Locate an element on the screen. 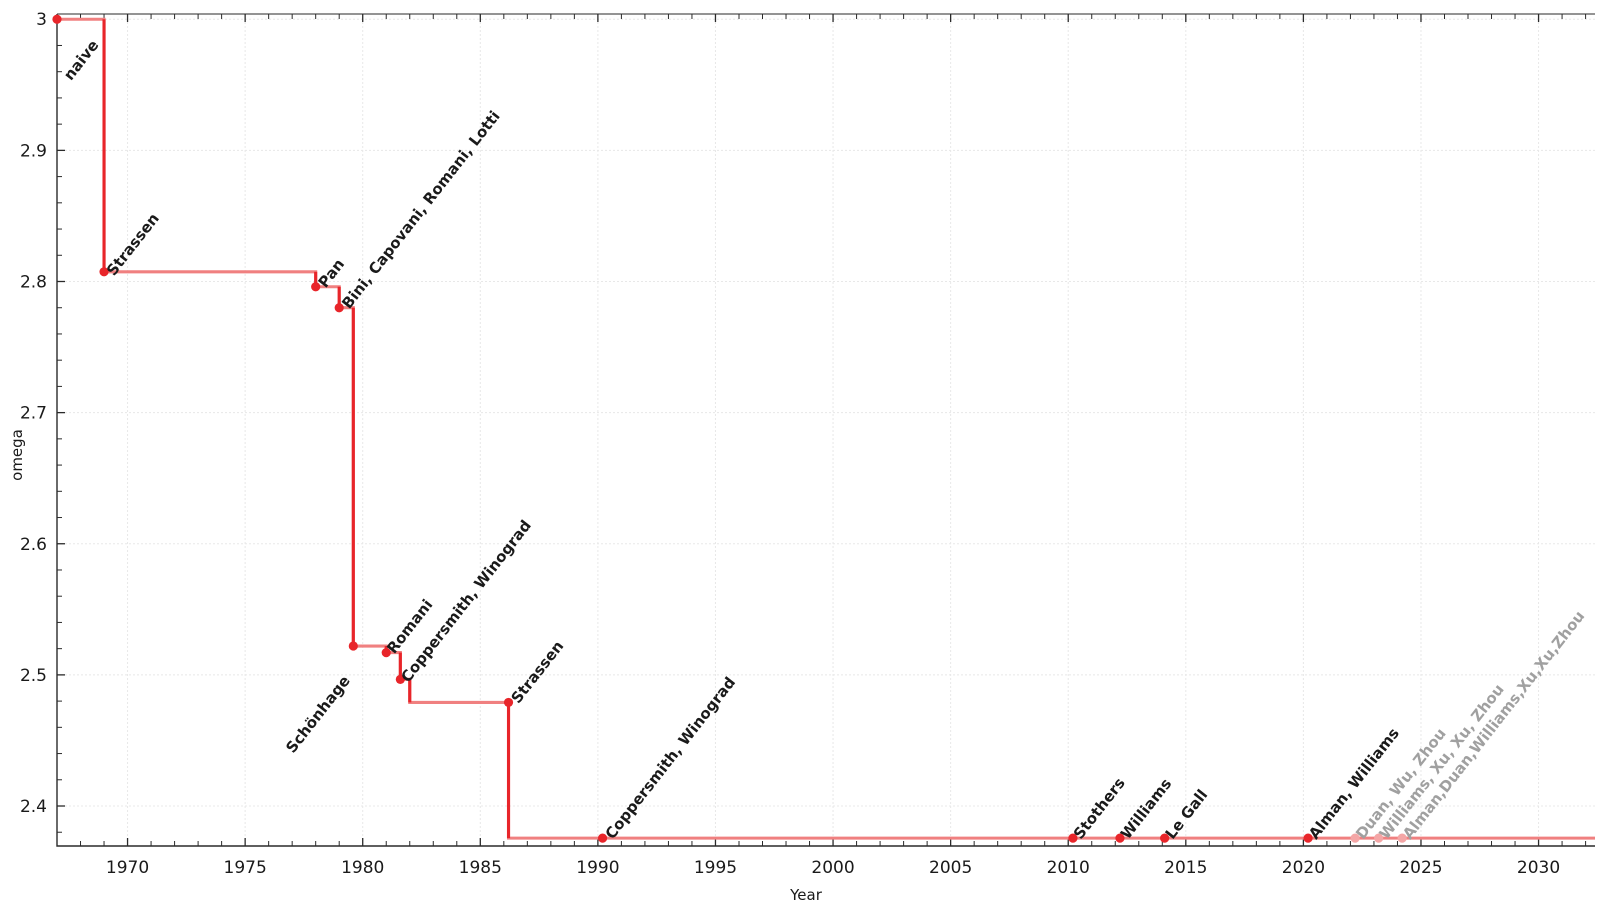 This screenshot has width=1600, height=920. x-axis-title: Year is located at coordinates (806, 895).